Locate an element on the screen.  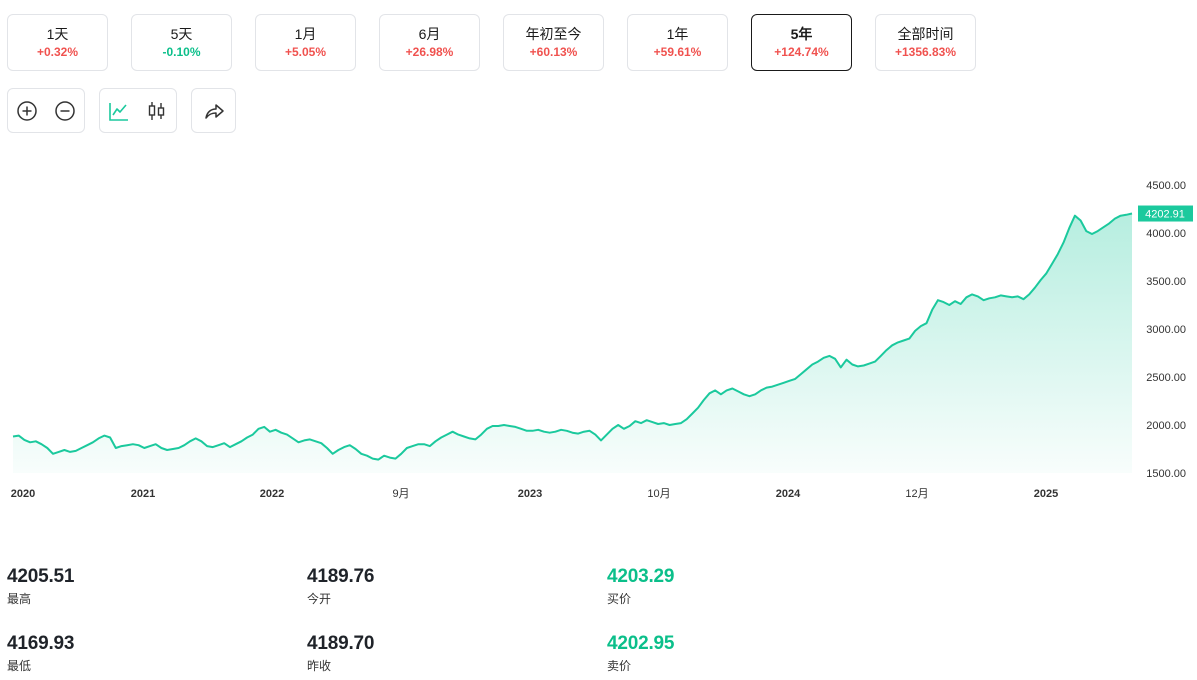
period-label: 5年 is located at coordinates (801, 33).